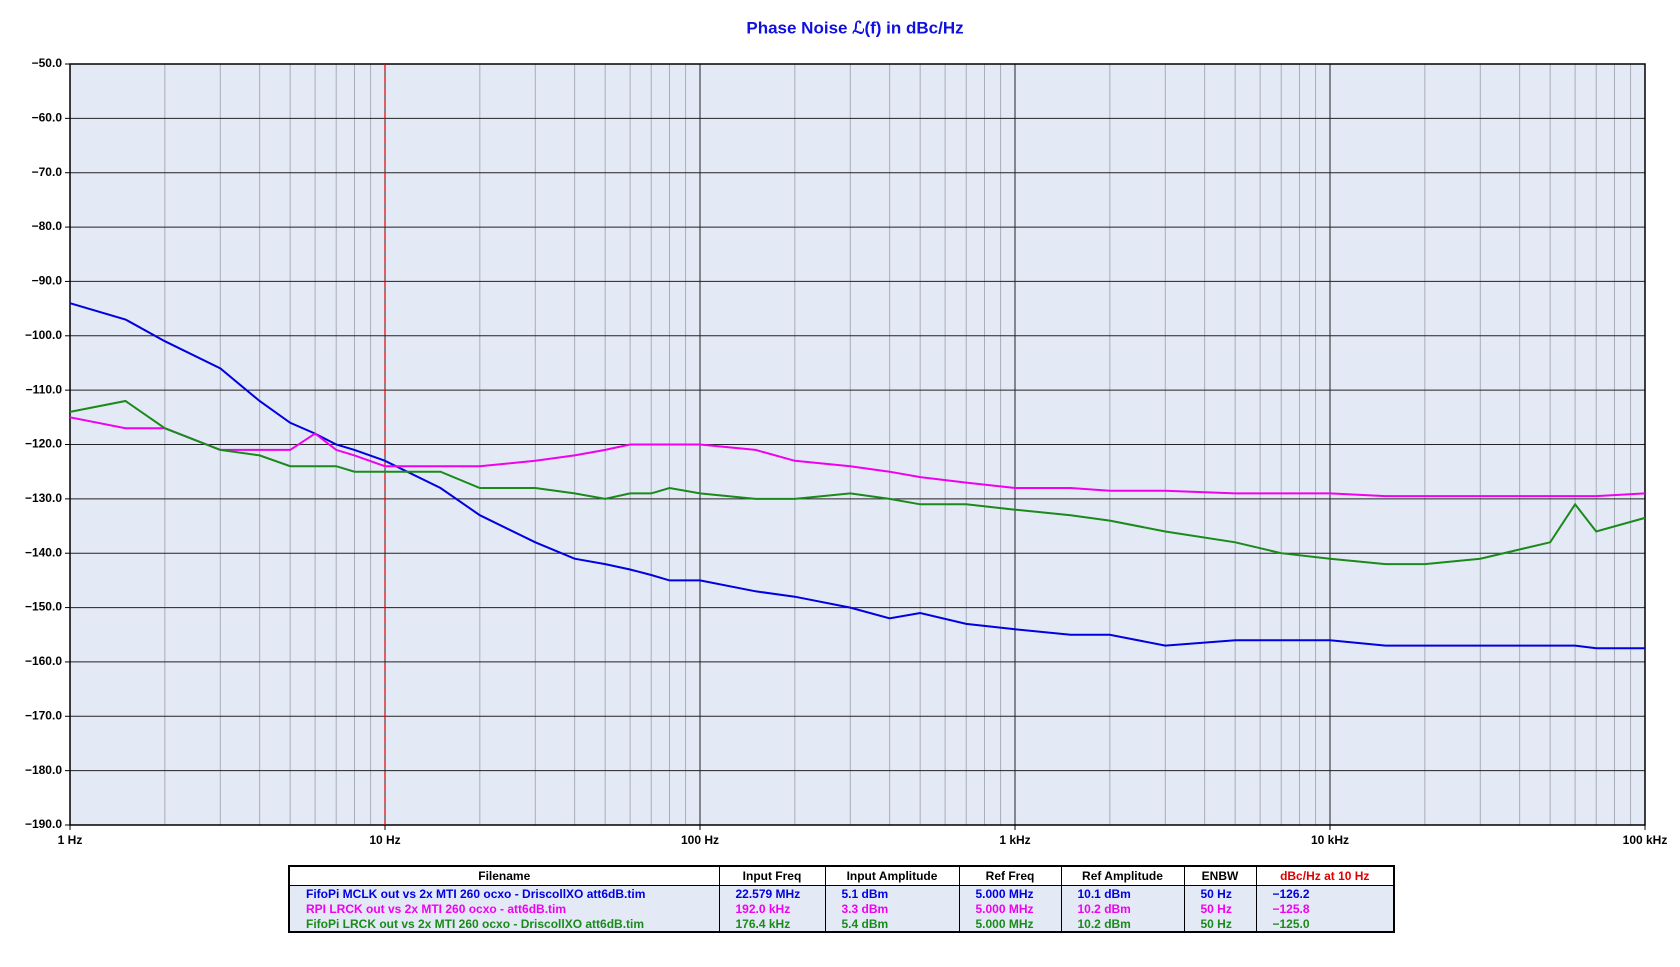 This screenshot has width=1680, height=967. What do you see at coordinates (1014, 840) in the screenshot?
I see `x-tick-label: 1 kHz` at bounding box center [1014, 840].